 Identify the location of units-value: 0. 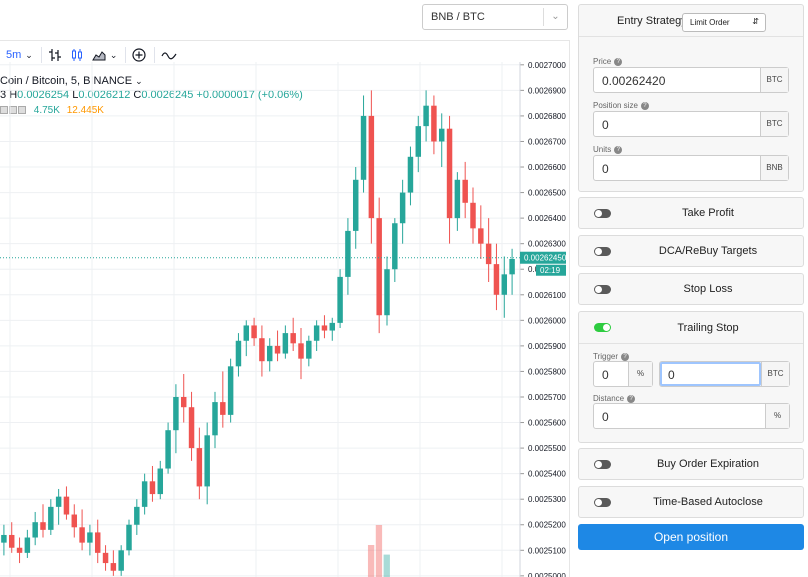
(605, 169).